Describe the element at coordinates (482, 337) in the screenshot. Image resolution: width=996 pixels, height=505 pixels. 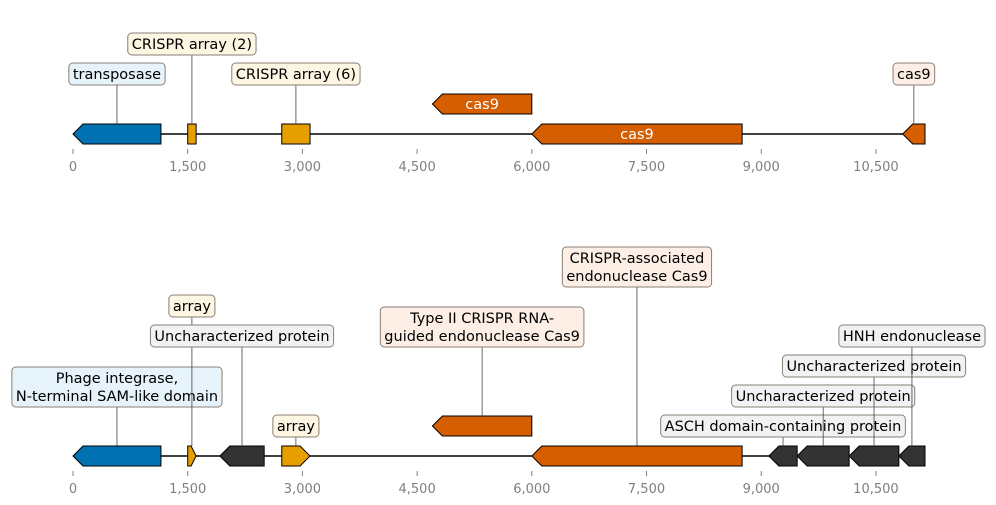
I see `gene-label-text: guided endonuclease Cas9` at that location.